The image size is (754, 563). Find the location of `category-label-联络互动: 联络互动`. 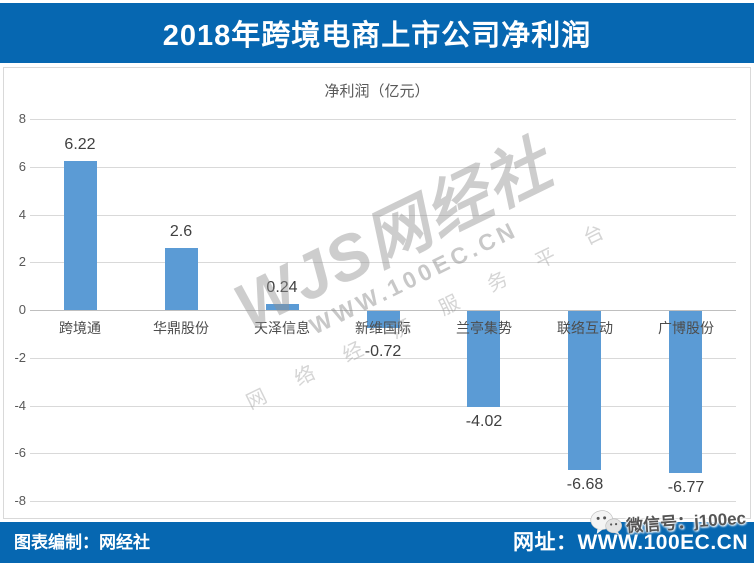

category-label-联络互动: 联络互动 is located at coordinates (585, 328).